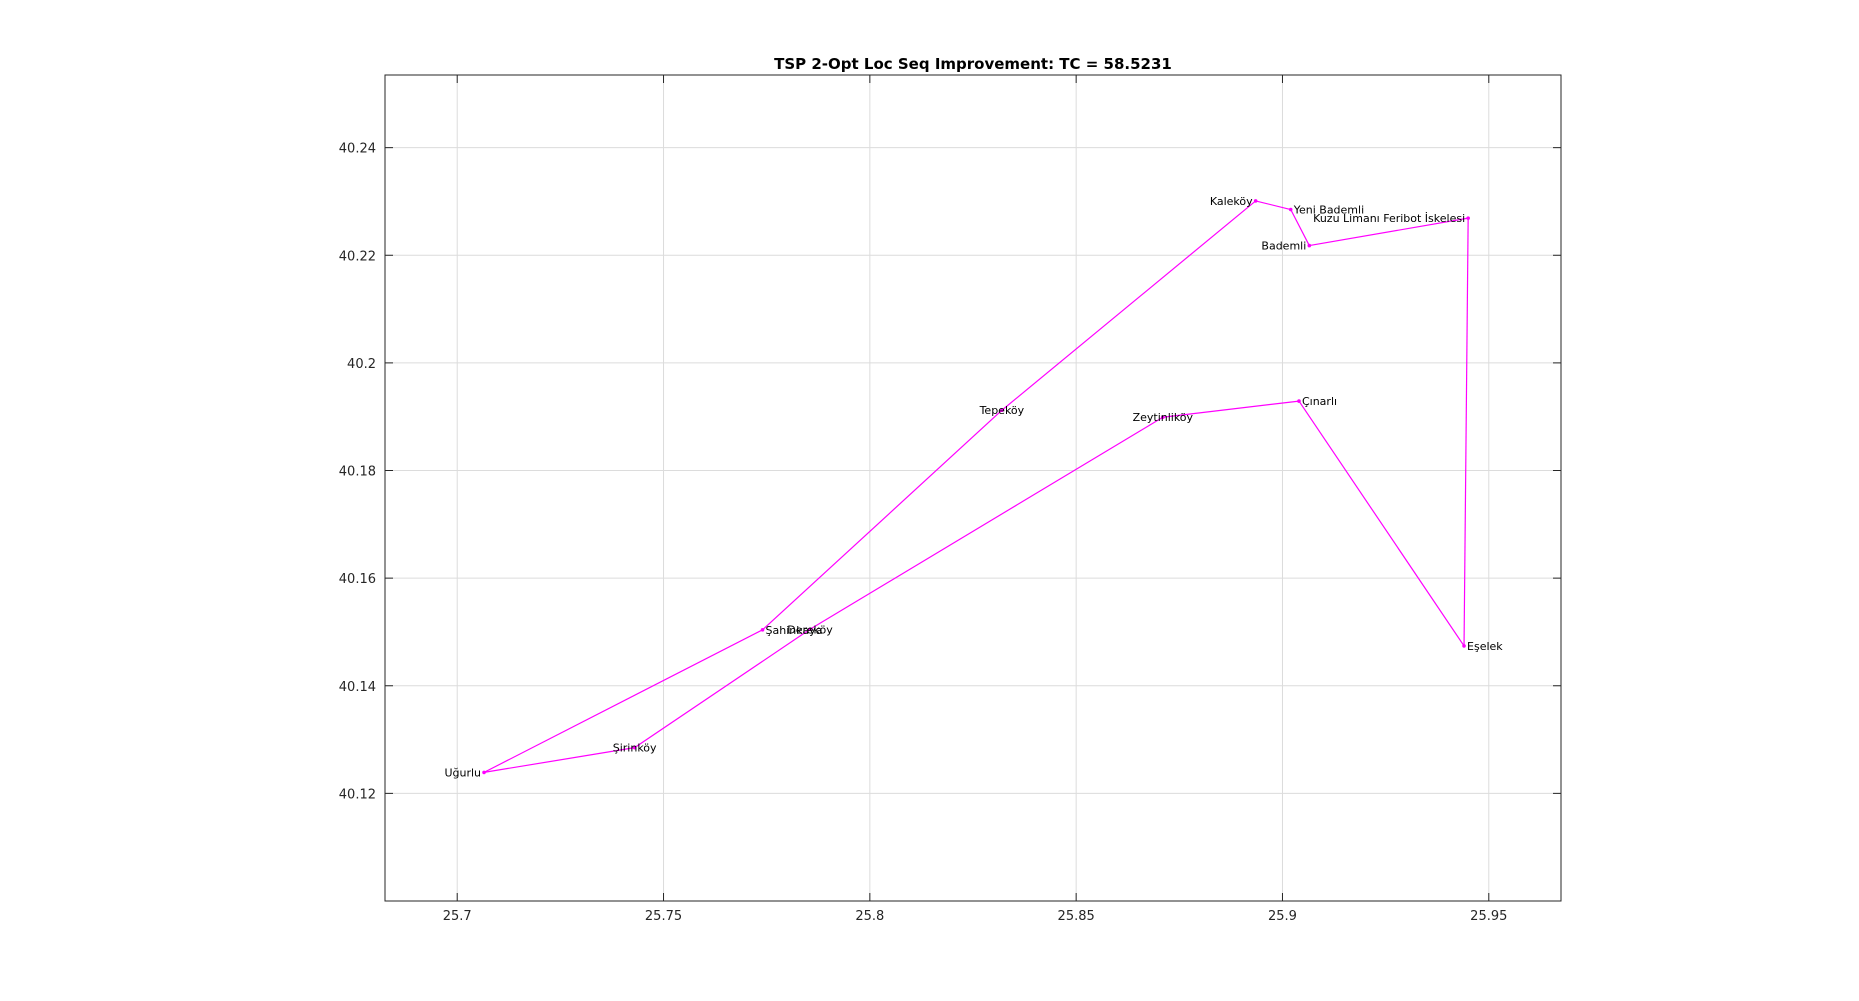 The width and height of the screenshot is (1859, 1001). What do you see at coordinates (1283, 246) in the screenshot?
I see `point-label: Bademli` at bounding box center [1283, 246].